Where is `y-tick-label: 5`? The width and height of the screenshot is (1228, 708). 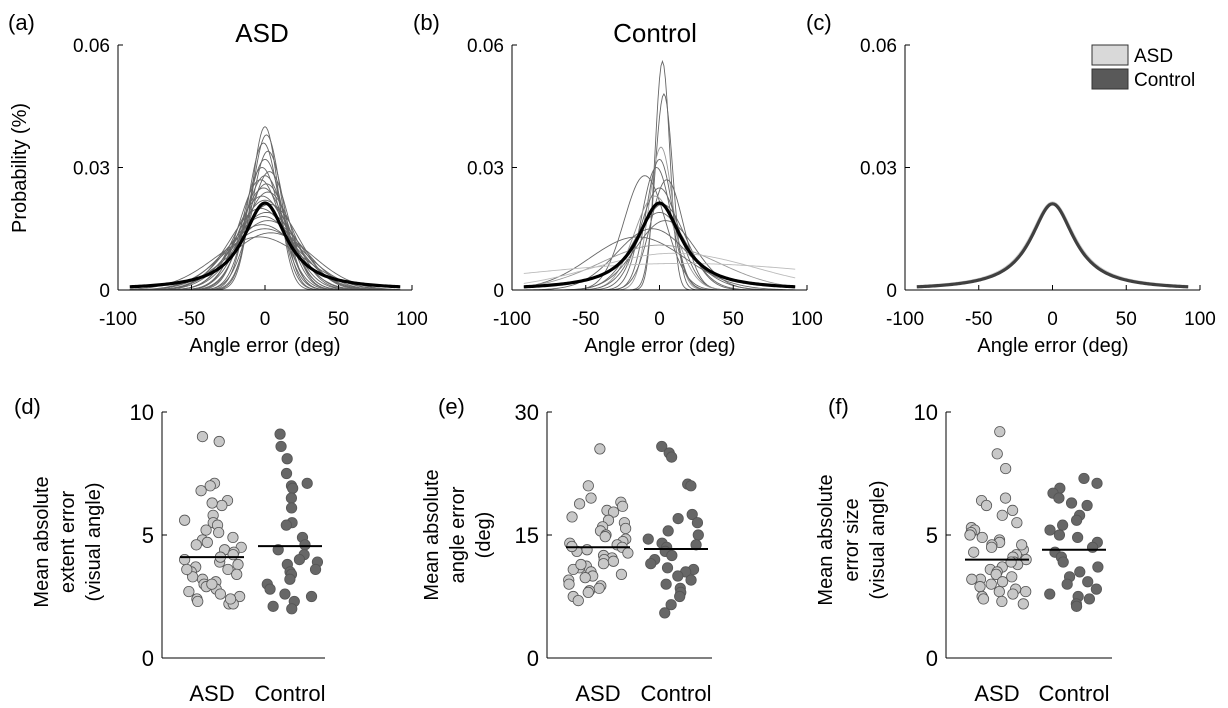 y-tick-label: 5 is located at coordinates (148, 535).